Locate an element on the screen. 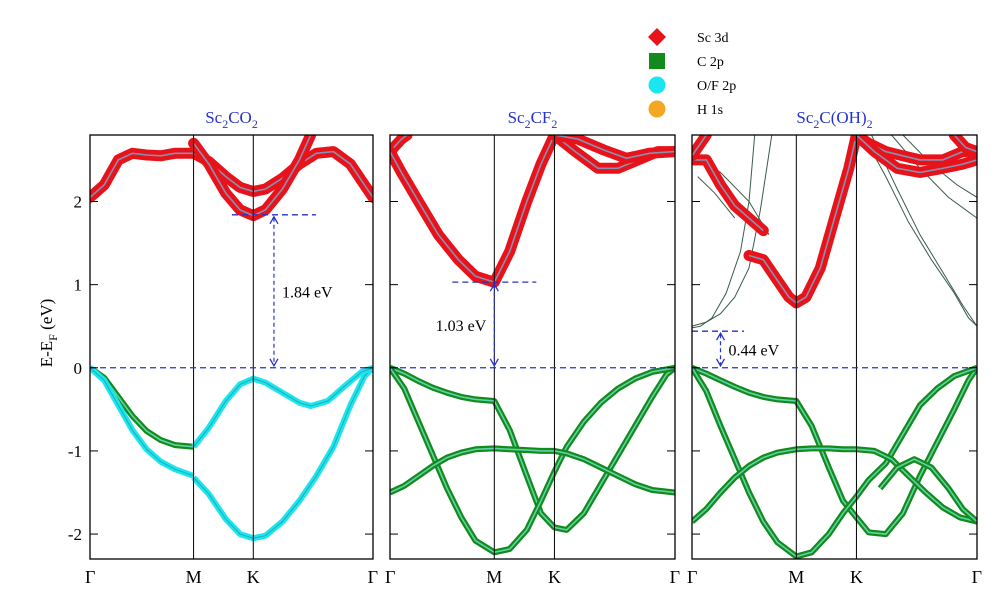 This screenshot has height=598, width=1000. legend-entry: C 2p is located at coordinates (686, 61).